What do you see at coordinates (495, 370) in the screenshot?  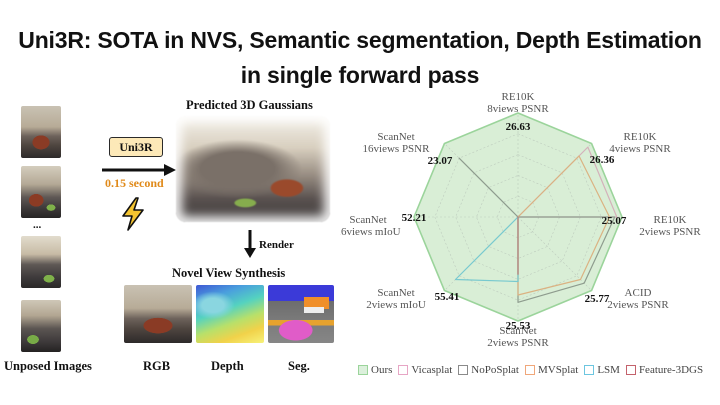 I see `legend-label: NoPoSplat` at bounding box center [495, 370].